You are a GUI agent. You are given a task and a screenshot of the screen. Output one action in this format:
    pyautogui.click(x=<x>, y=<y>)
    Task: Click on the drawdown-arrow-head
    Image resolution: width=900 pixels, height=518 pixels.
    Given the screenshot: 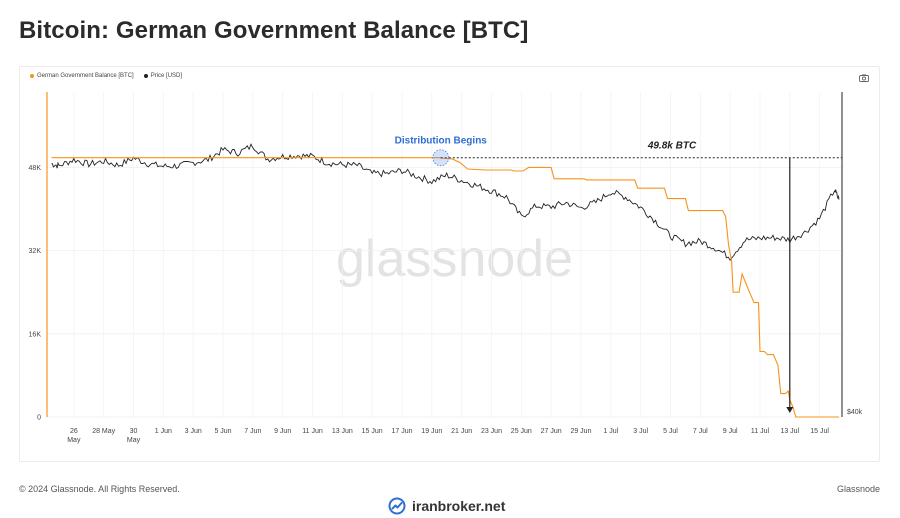 What is the action you would take?
    pyautogui.click(x=790, y=410)
    